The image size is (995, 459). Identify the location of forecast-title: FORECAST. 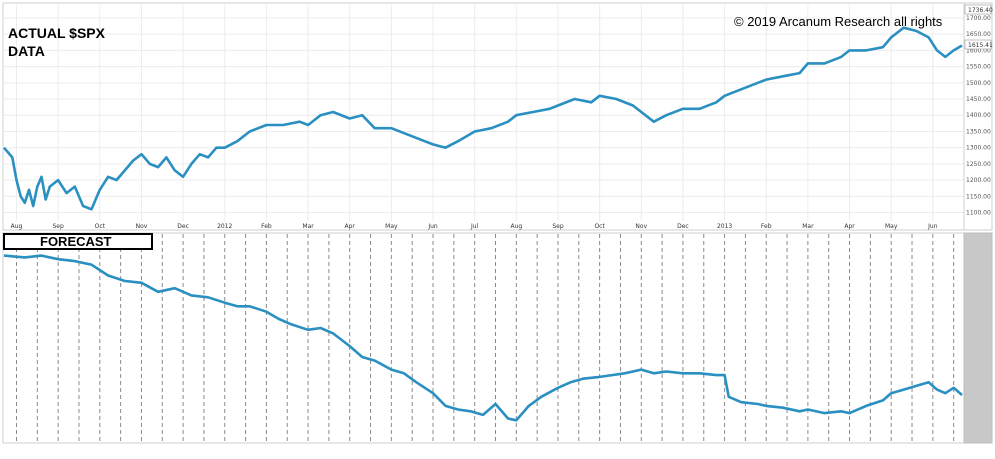
(76, 241).